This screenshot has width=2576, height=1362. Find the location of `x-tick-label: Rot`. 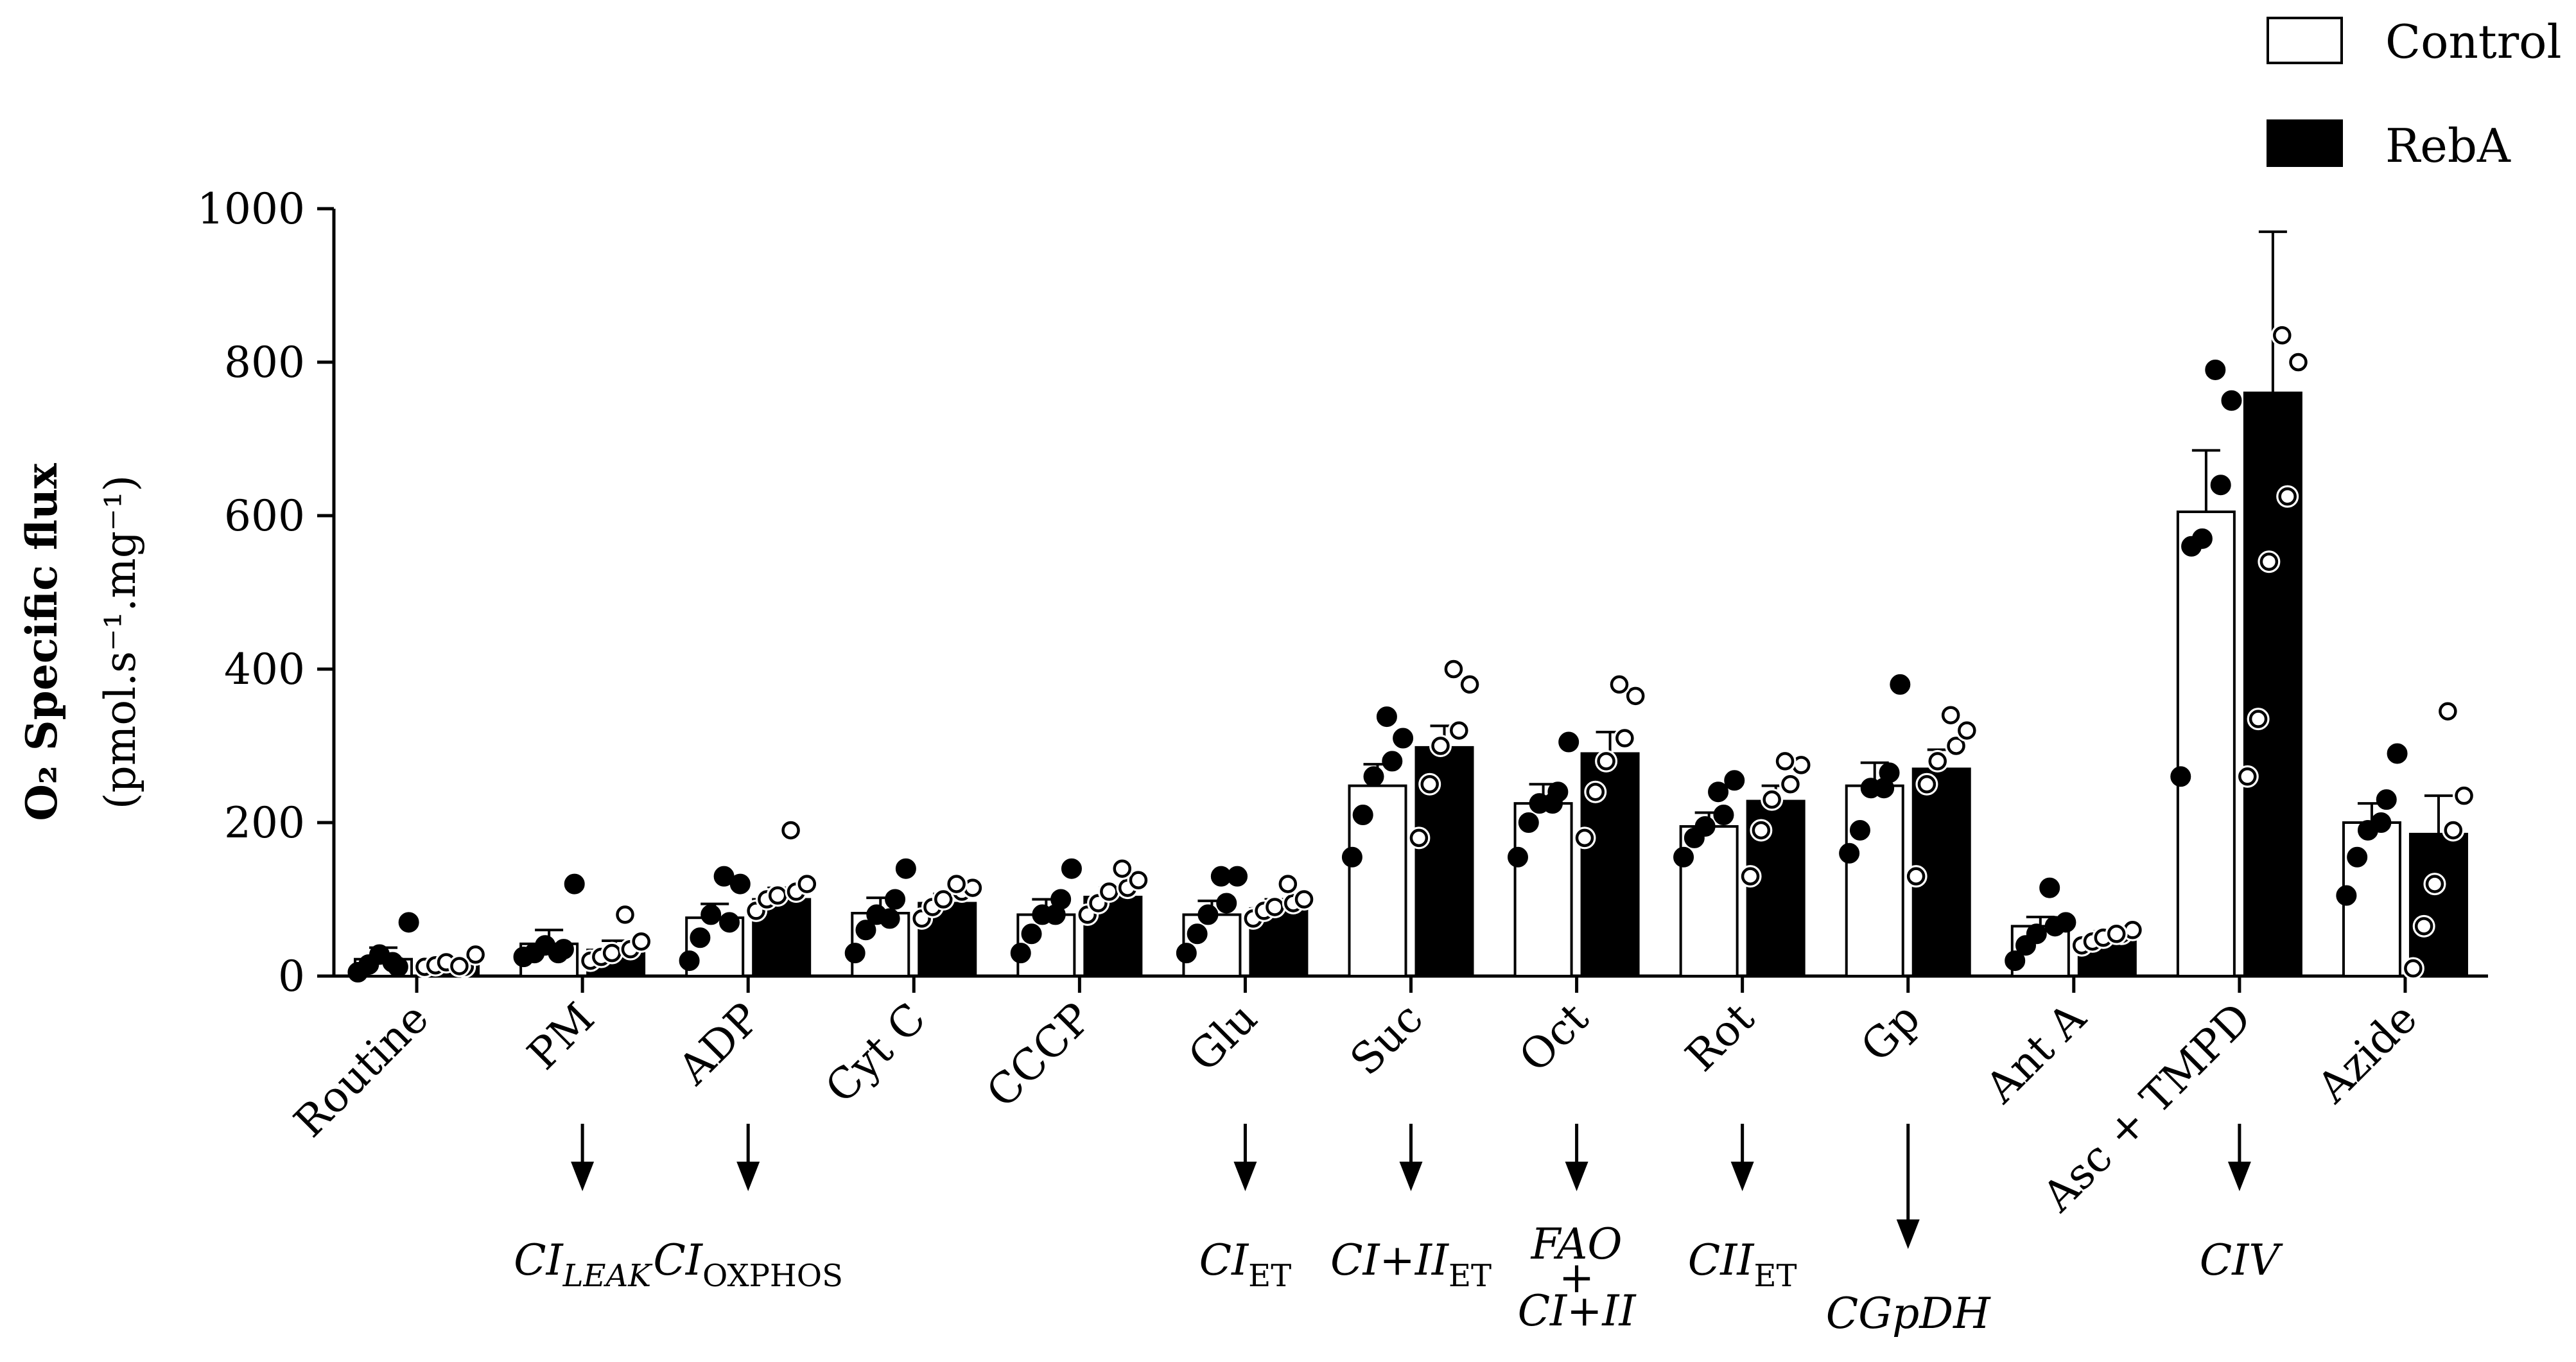

x-tick-label: Rot is located at coordinates (1720, 1037).